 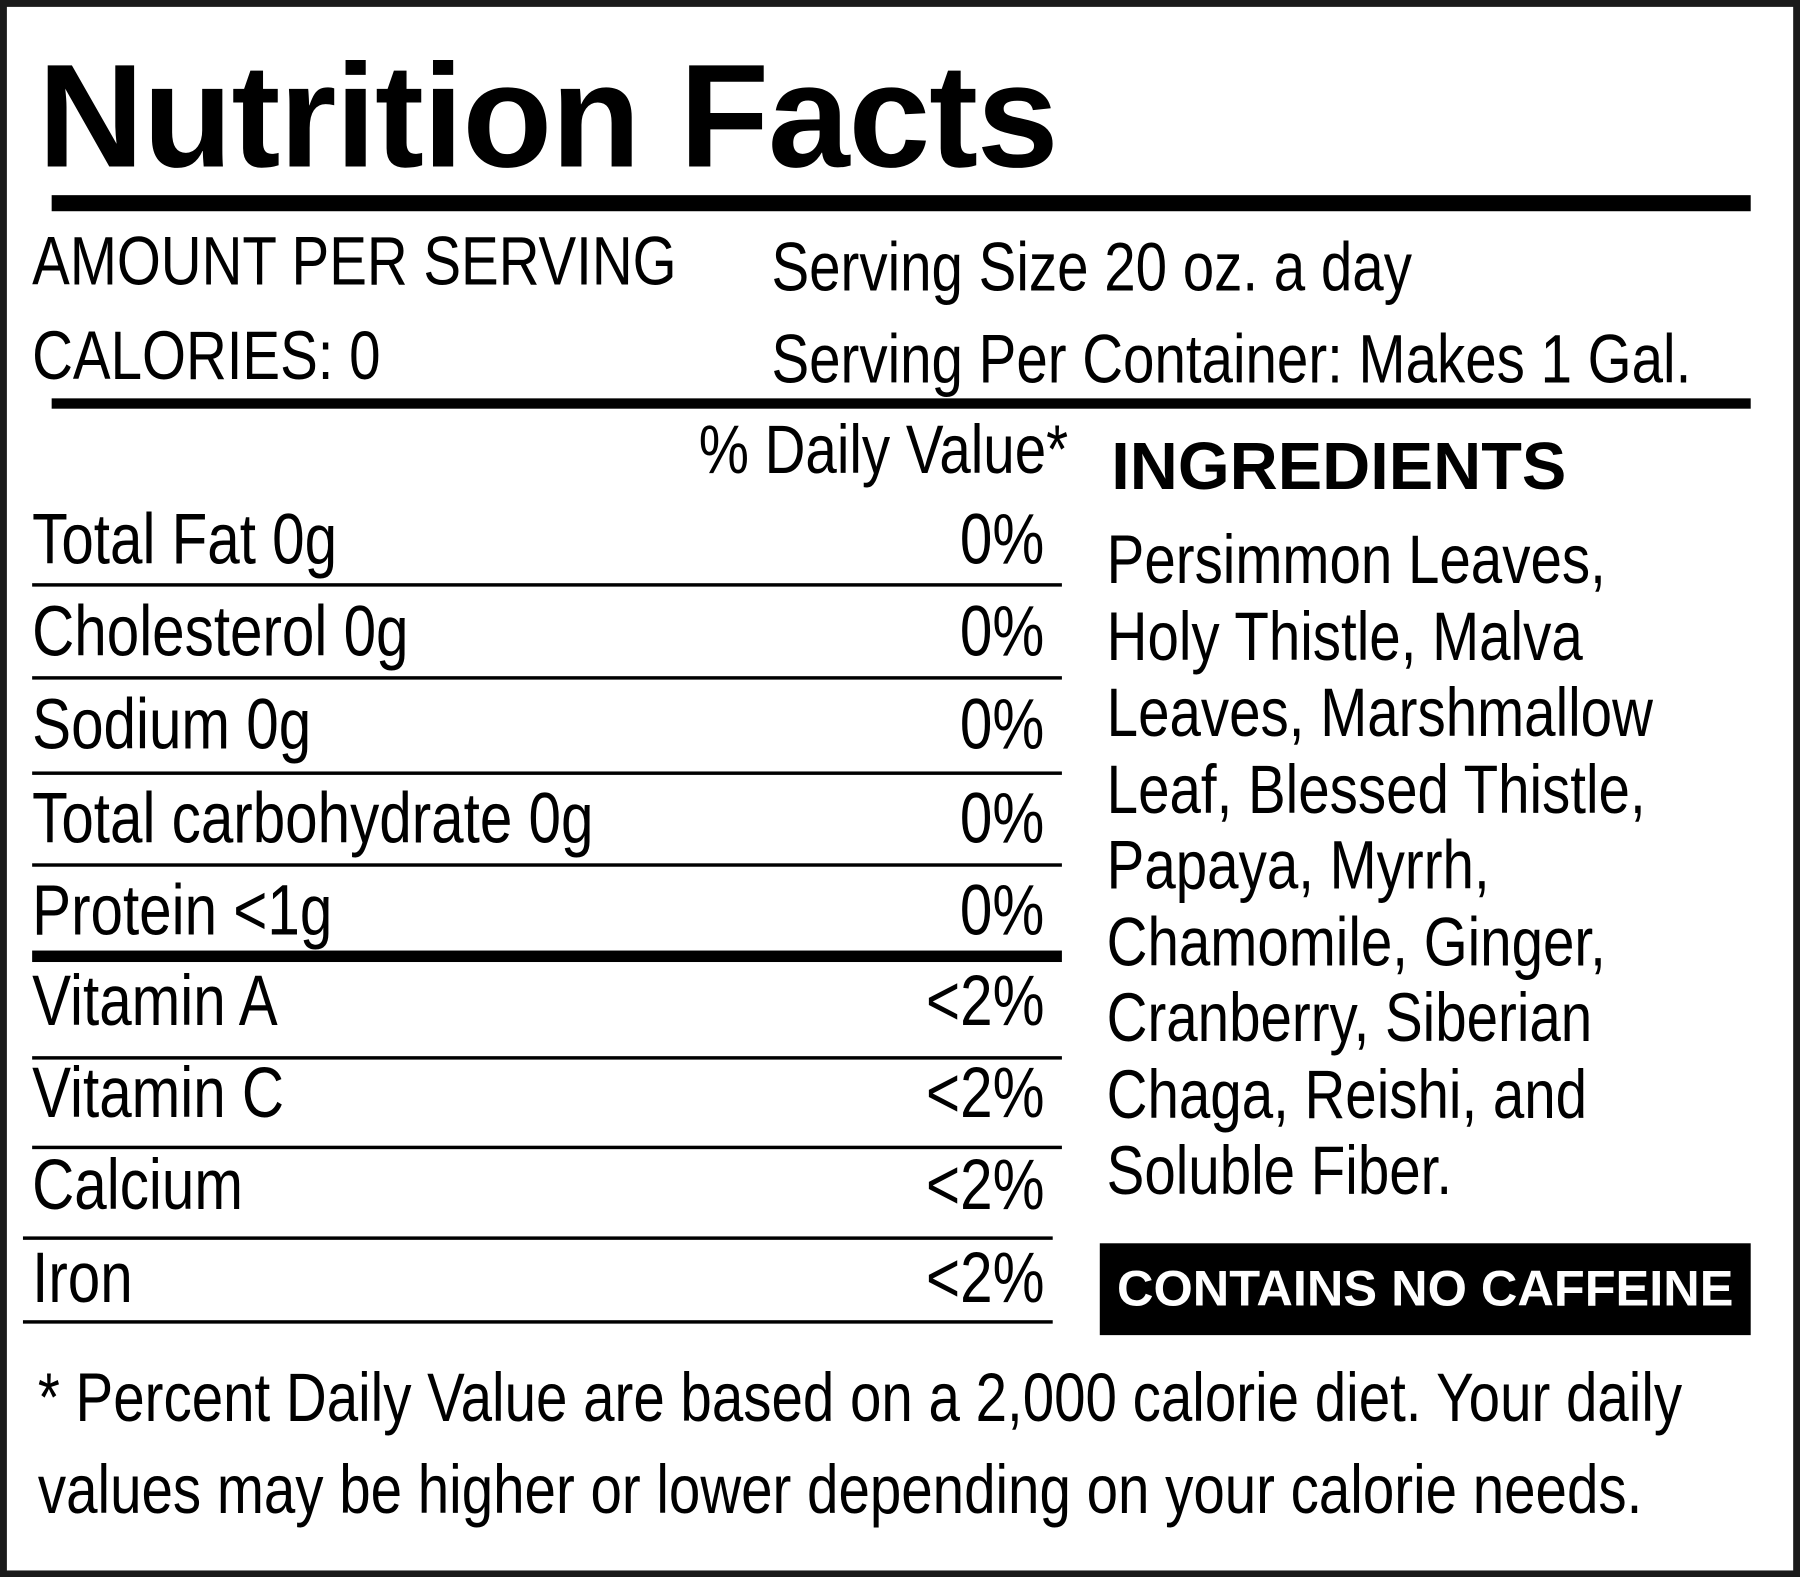 I want to click on calories: CALORIES: 0, so click(x=206, y=355).